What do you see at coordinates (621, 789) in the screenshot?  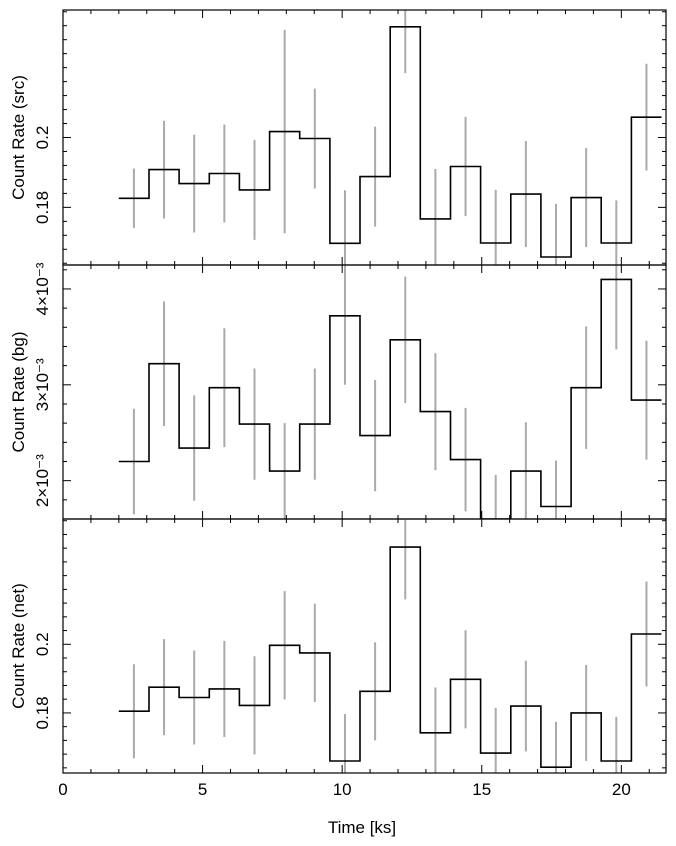 I see `x-tick-label: 20` at bounding box center [621, 789].